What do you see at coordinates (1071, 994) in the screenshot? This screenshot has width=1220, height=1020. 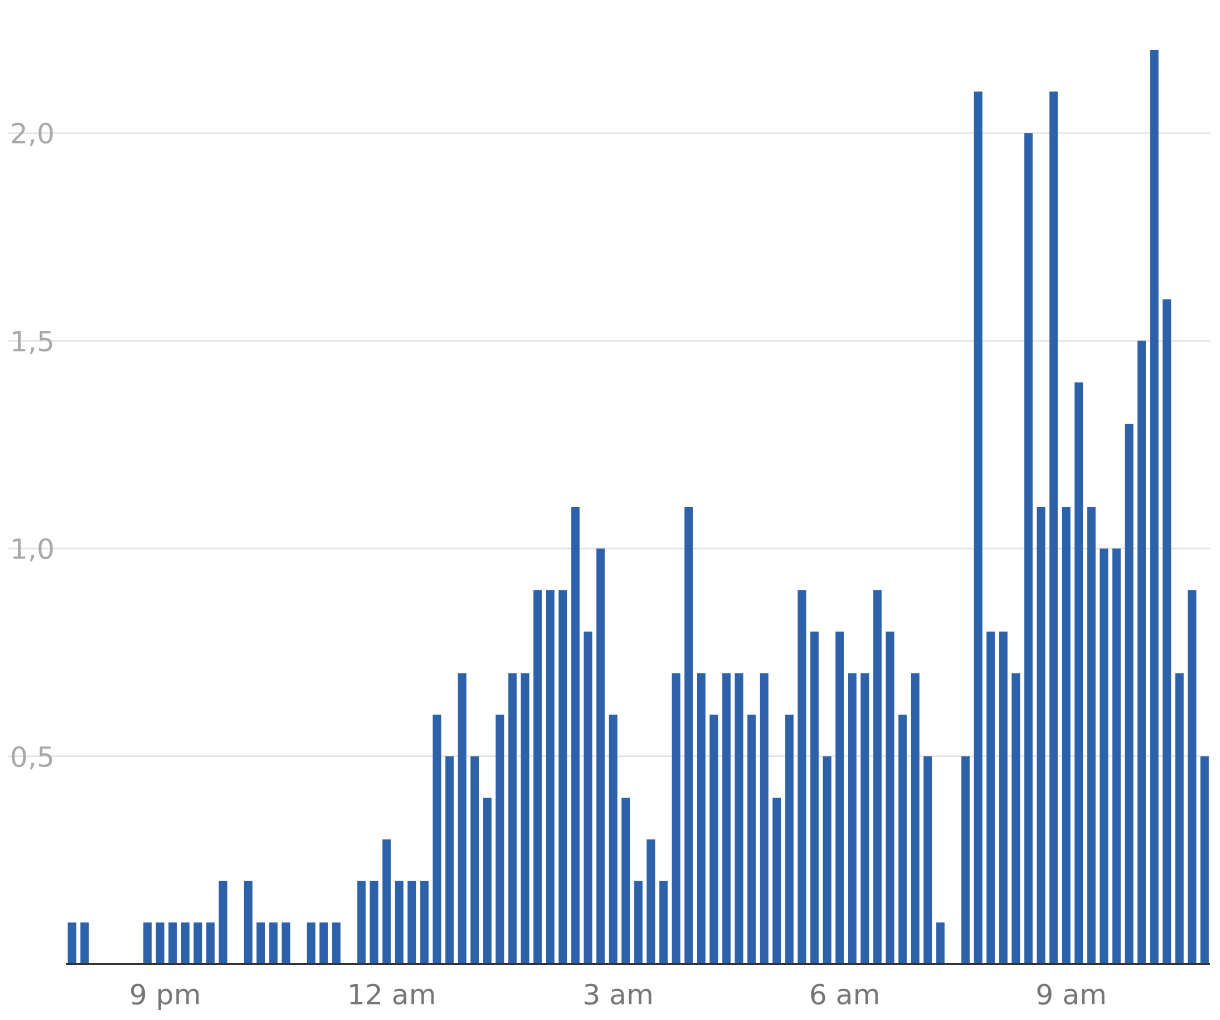 I see `x-tick-label: 9 am` at bounding box center [1071, 994].